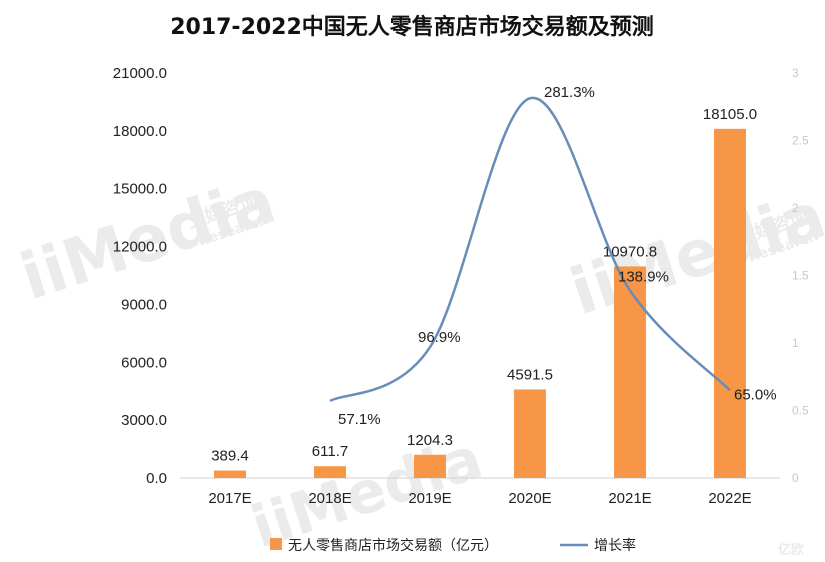  Describe the element at coordinates (630, 251) in the screenshot. I see `bar-data-label: 10970.8` at that location.